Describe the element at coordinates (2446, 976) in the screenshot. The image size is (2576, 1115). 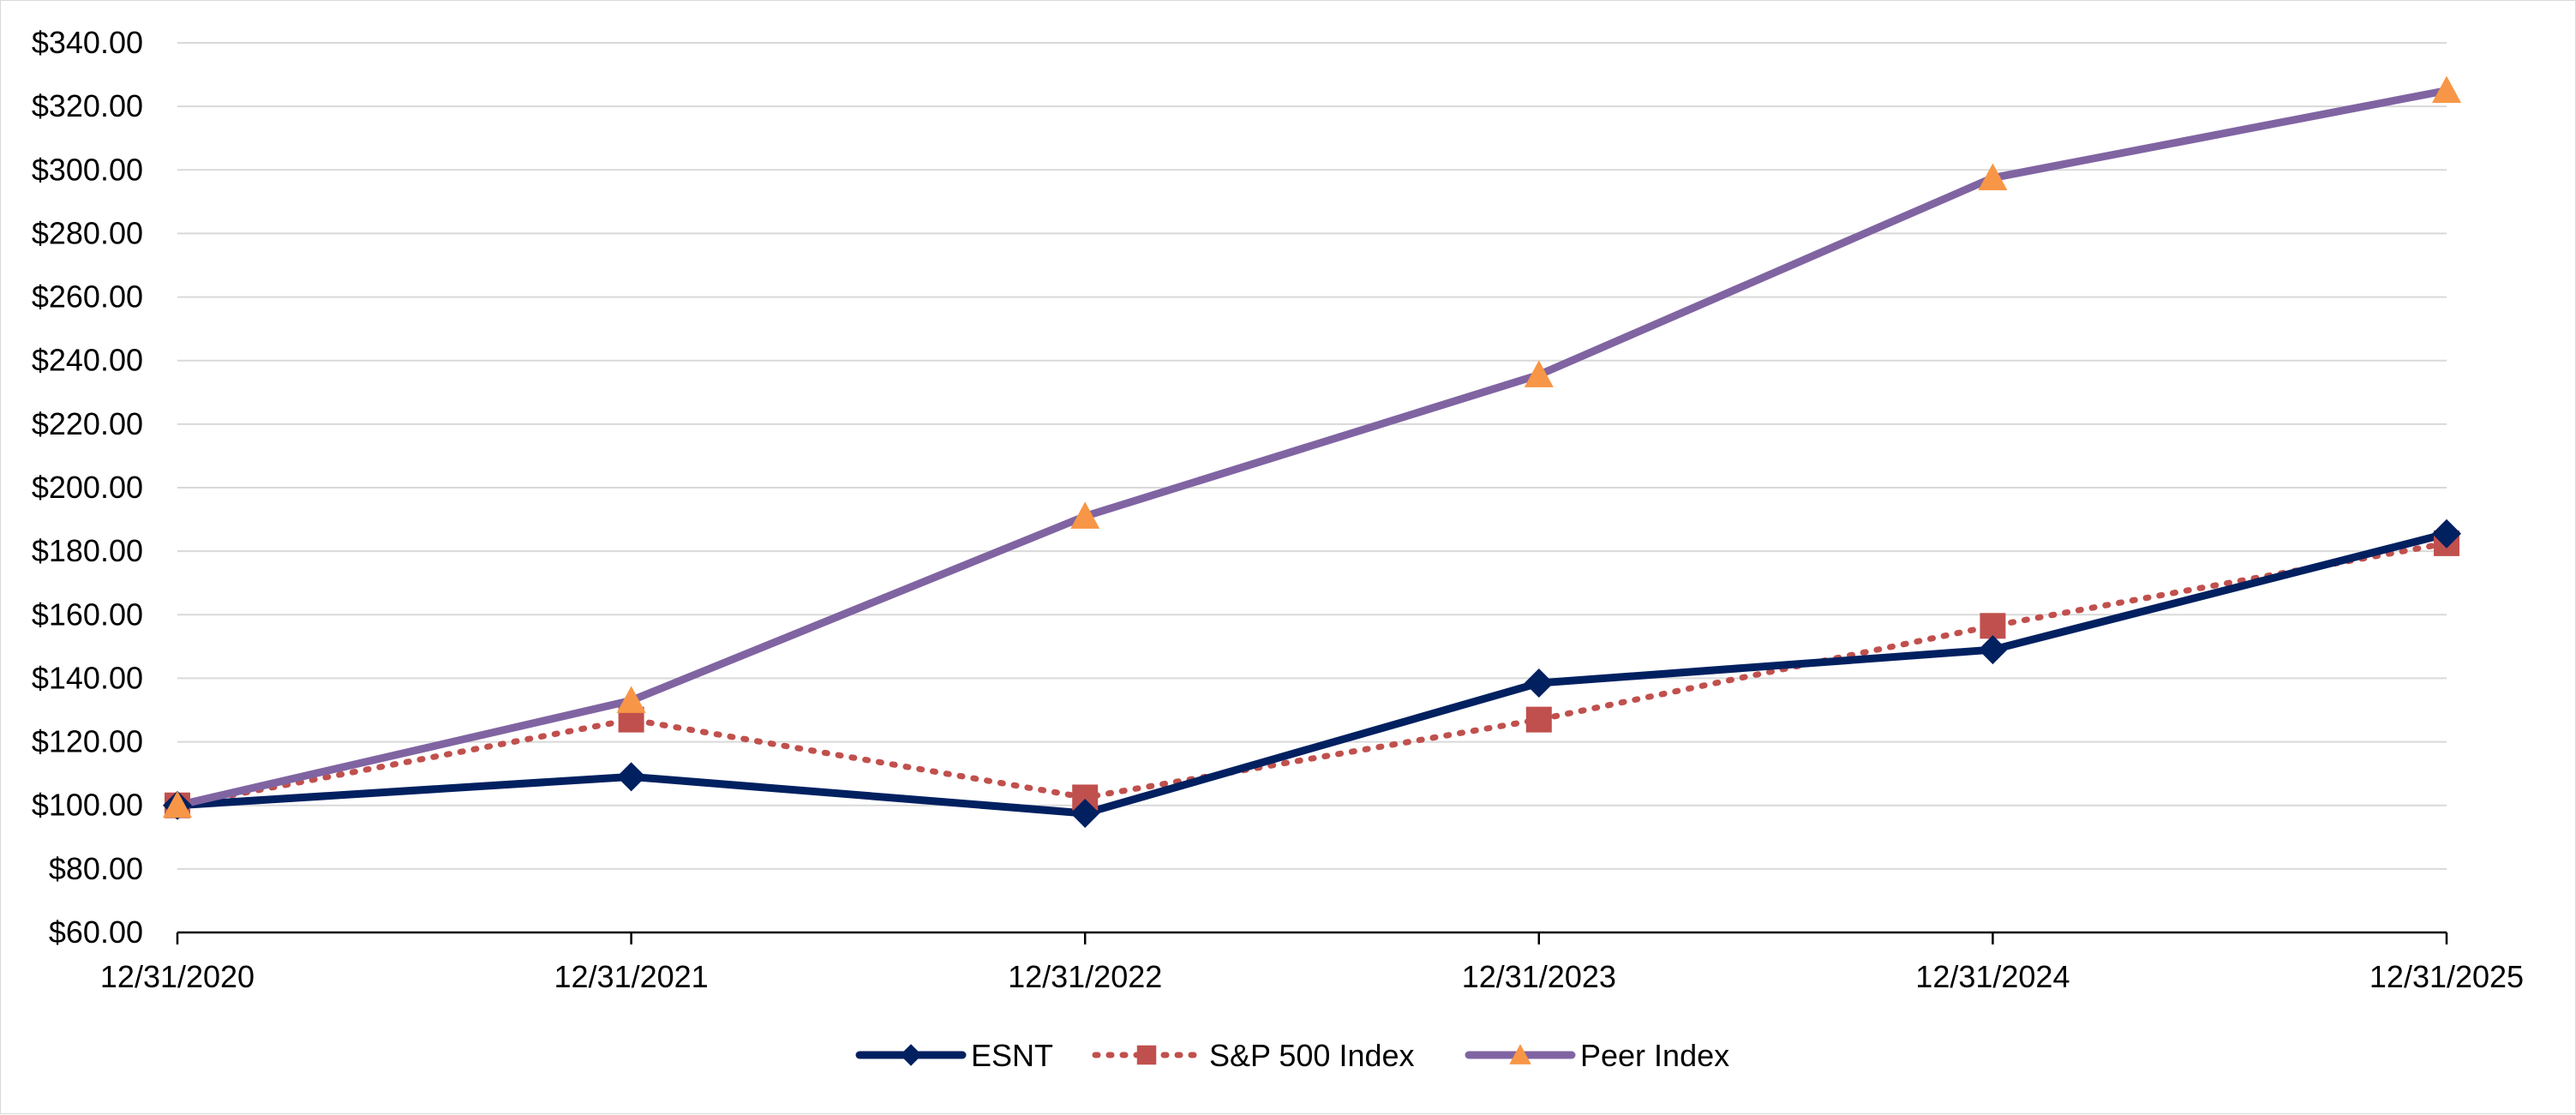
I see `x-tick-label: 12/31/2025` at that location.